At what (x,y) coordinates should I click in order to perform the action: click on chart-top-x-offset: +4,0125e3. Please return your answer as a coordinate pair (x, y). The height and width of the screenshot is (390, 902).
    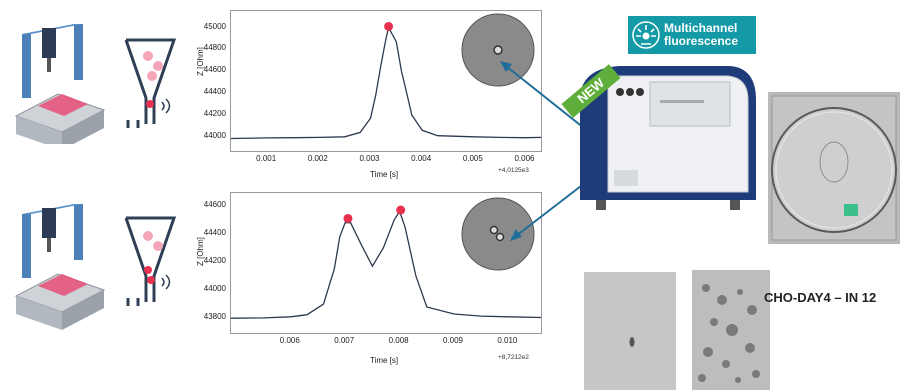
    Looking at the image, I should click on (513, 170).